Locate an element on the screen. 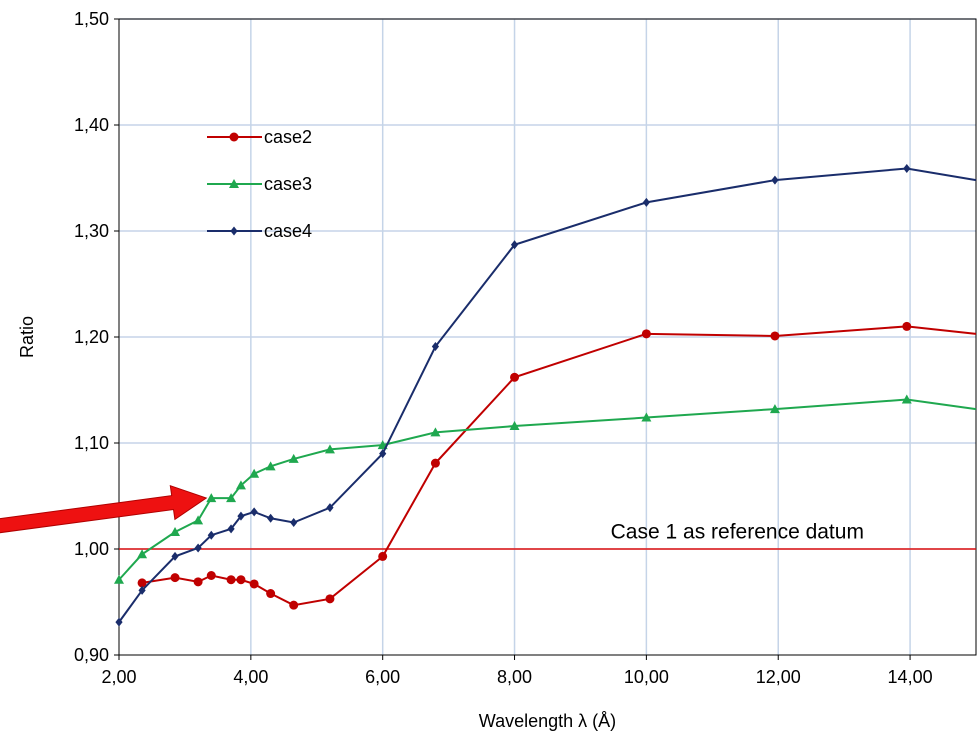 Image resolution: width=979 pixels, height=740 pixels. legend-label: case3 is located at coordinates (288, 184).